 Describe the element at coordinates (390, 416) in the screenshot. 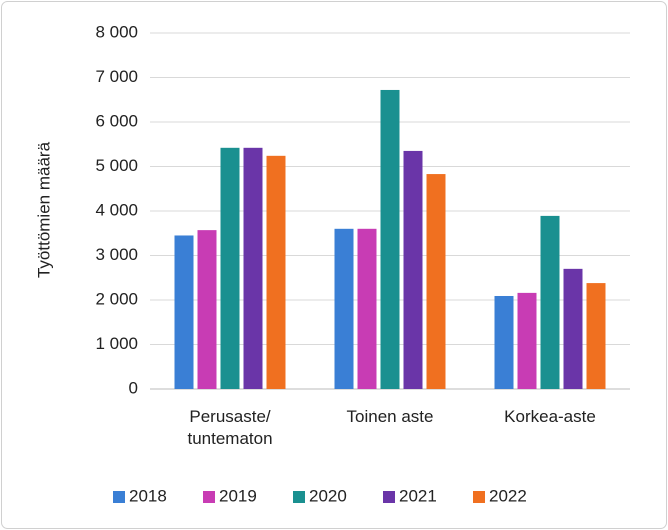

I see `x-tick-label: Toinen aste` at that location.